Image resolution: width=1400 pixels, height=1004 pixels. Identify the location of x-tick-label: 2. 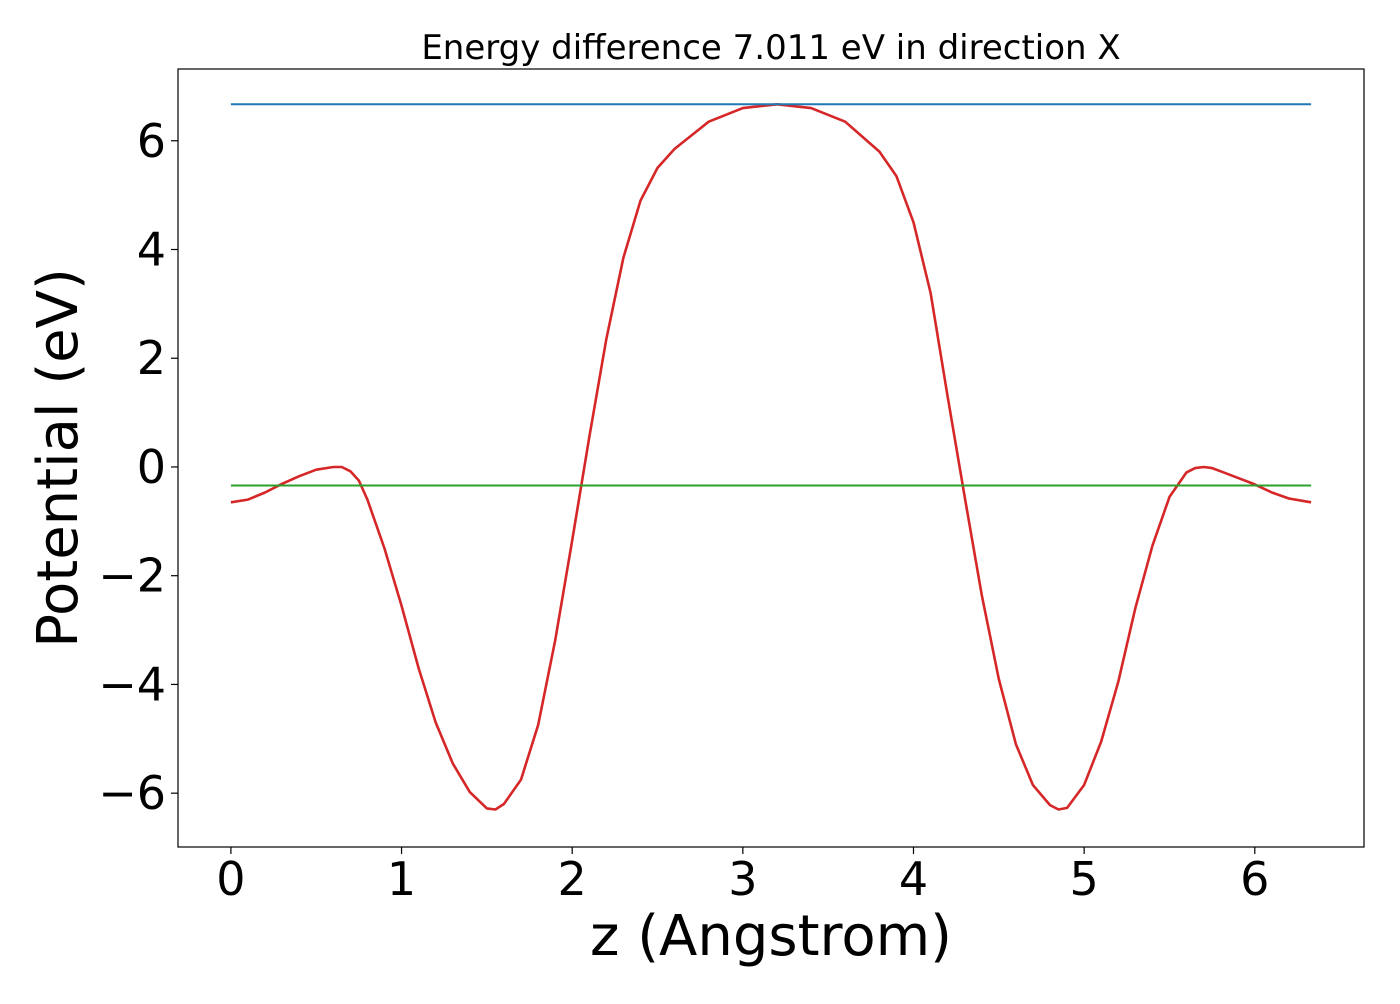
(572, 879).